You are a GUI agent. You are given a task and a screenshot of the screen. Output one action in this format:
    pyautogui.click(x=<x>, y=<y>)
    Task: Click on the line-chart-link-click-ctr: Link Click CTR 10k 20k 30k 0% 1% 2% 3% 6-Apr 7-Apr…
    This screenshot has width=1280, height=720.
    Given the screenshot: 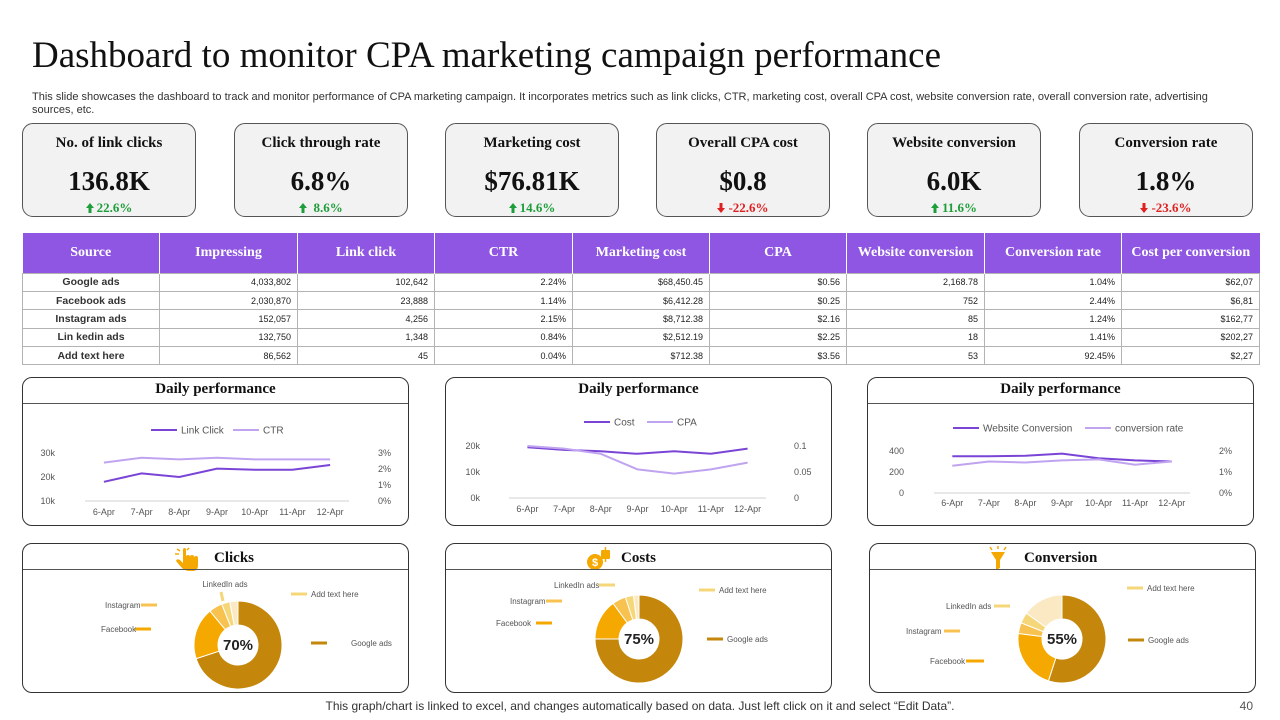 What is the action you would take?
    pyautogui.click(x=216, y=452)
    